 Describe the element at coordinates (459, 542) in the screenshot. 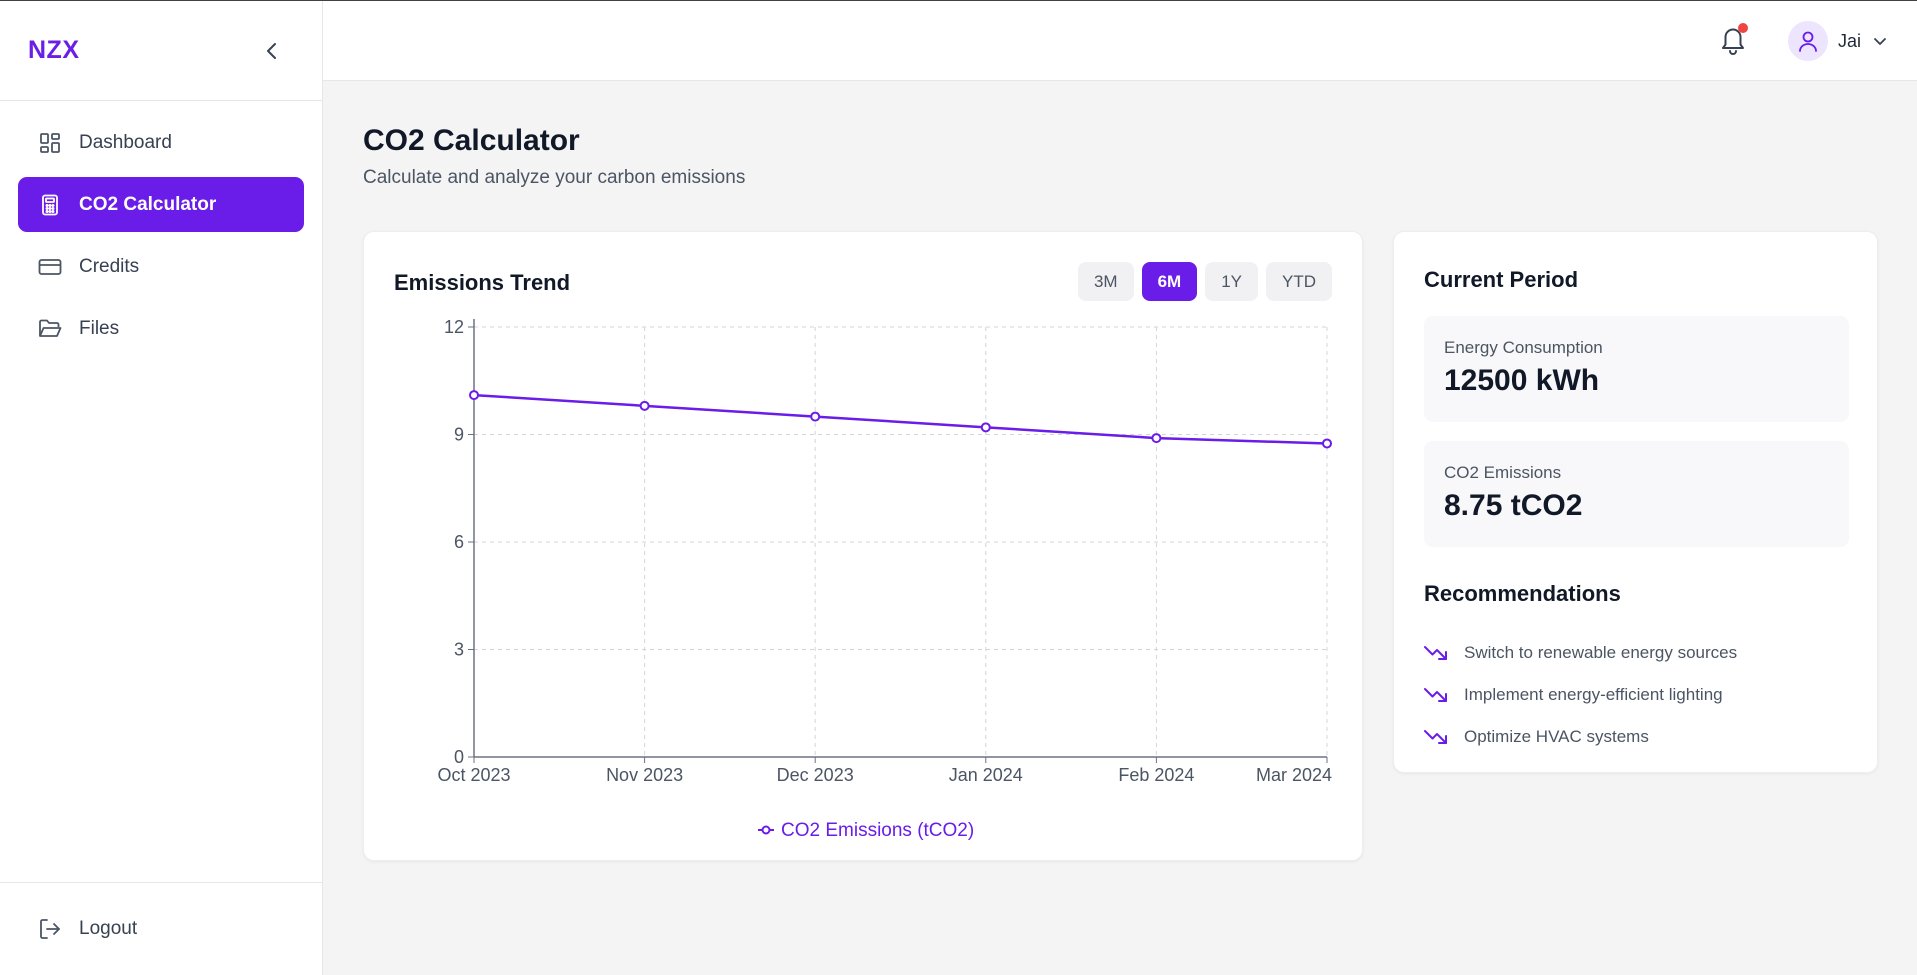

I see `y-tick-label: 6` at that location.